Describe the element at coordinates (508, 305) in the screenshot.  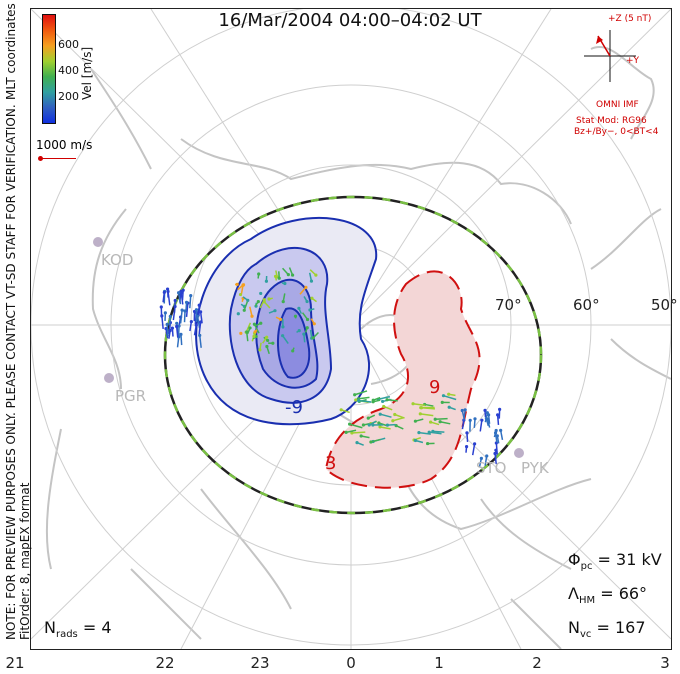
I see `lat-label-70: 70°` at that location.